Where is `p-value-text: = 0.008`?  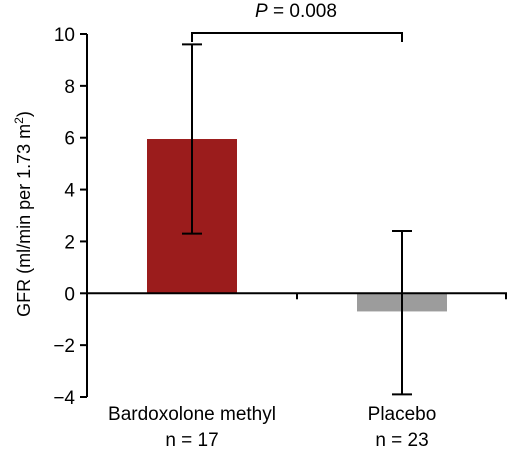
p-value-text: = 0.008 is located at coordinates (302, 11).